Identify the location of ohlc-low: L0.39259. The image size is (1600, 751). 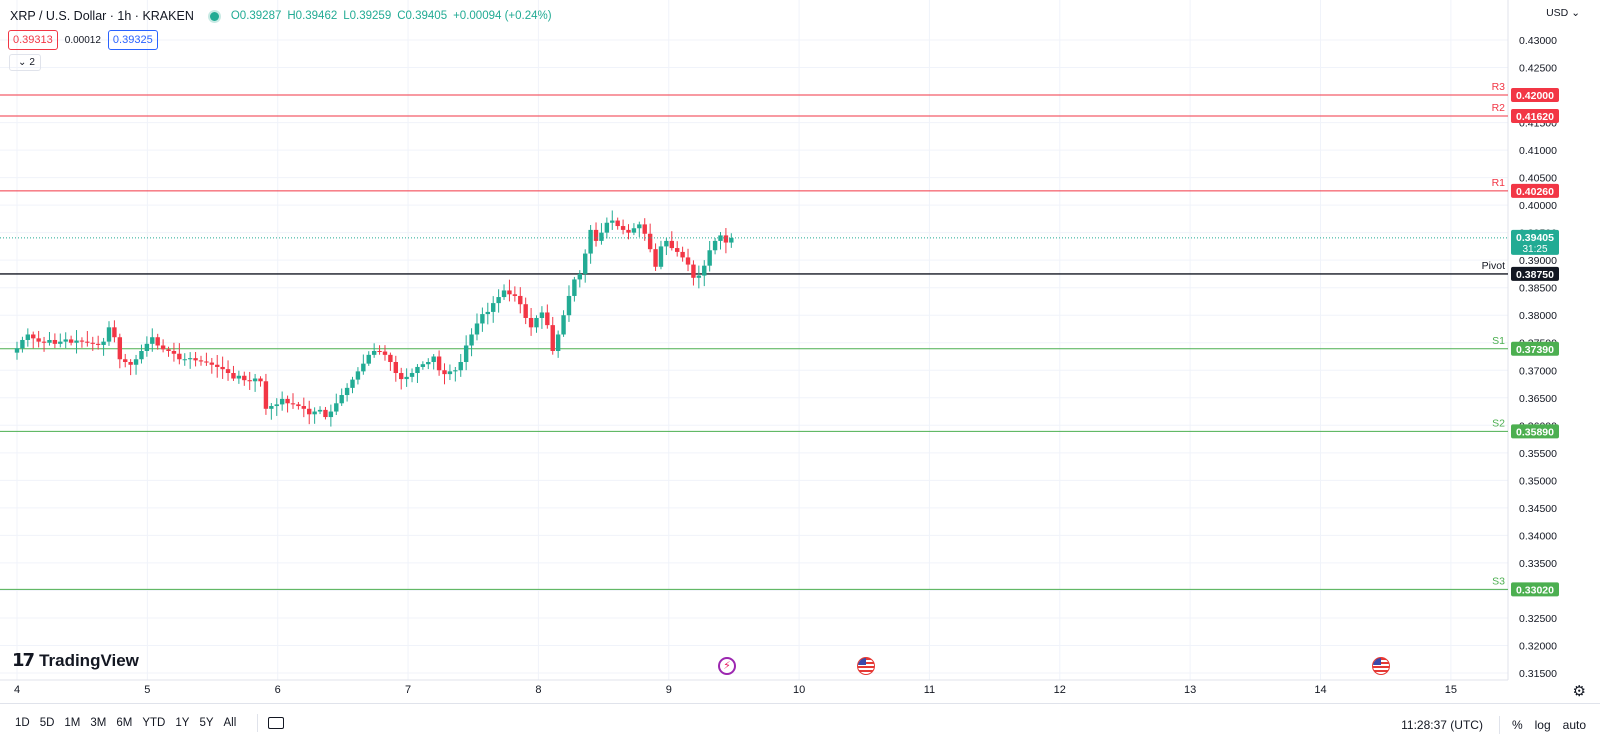
(367, 16).